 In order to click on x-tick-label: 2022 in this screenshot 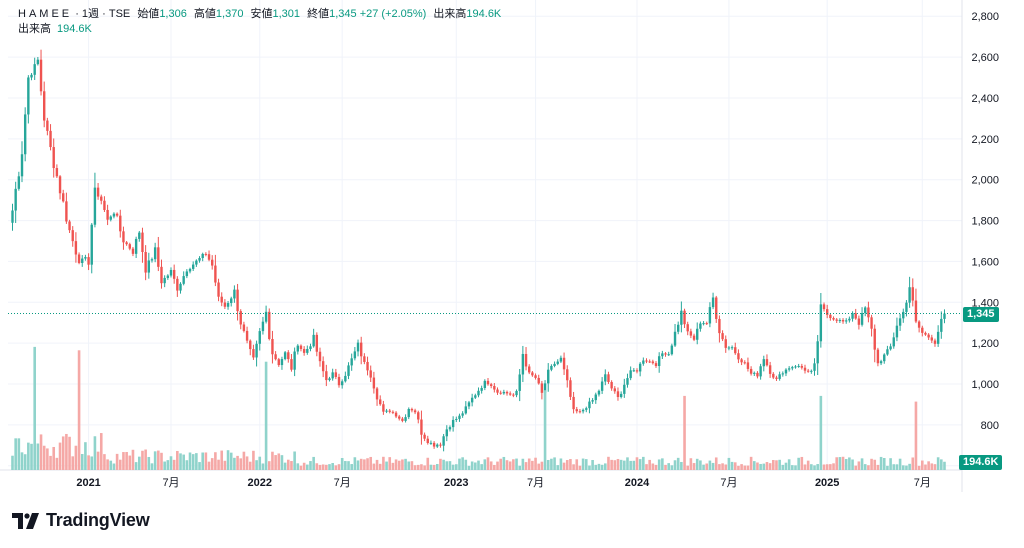, I will do `click(260, 483)`.